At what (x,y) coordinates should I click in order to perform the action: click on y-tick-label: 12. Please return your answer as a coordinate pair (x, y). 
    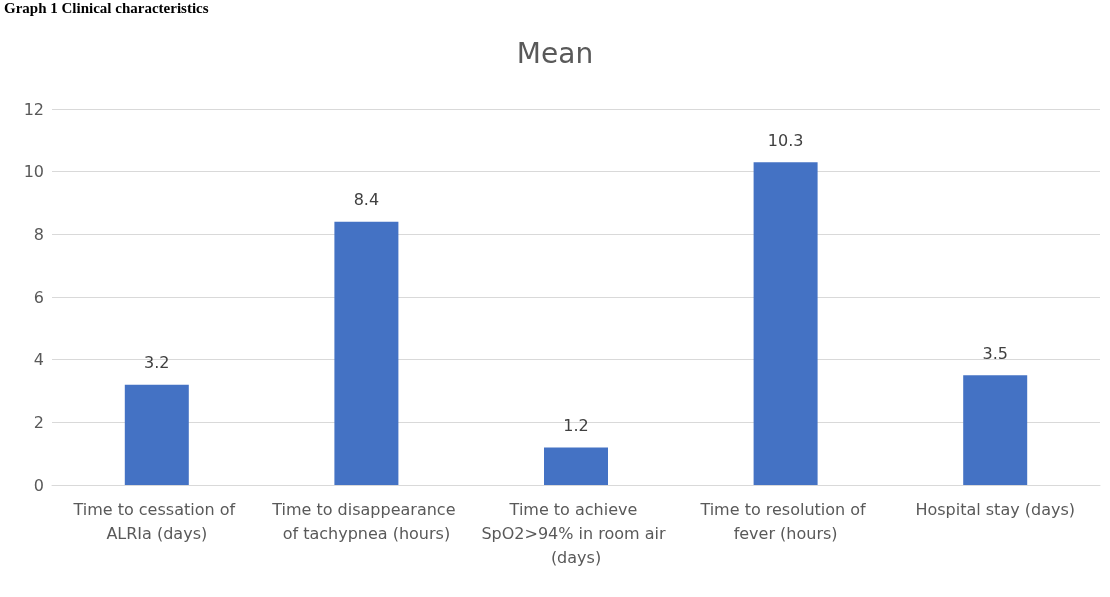
    Looking at the image, I should click on (33, 109).